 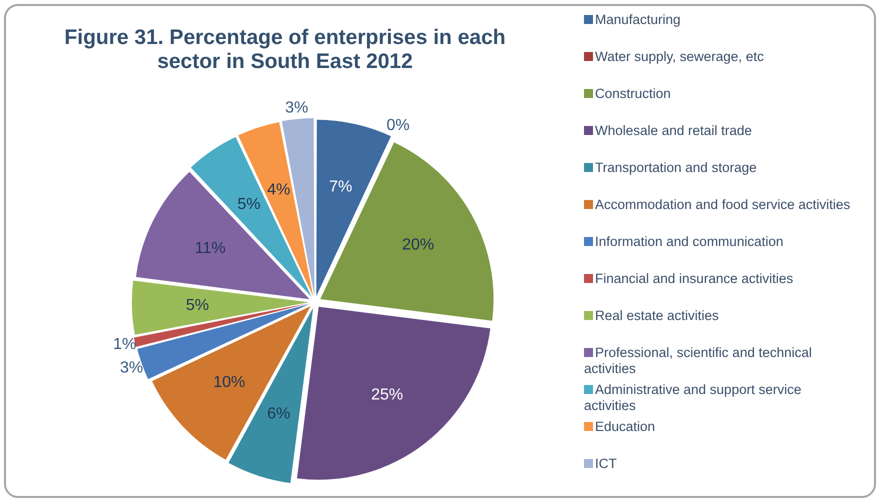 I want to click on legend-label: Information and communication, so click(x=689, y=242).